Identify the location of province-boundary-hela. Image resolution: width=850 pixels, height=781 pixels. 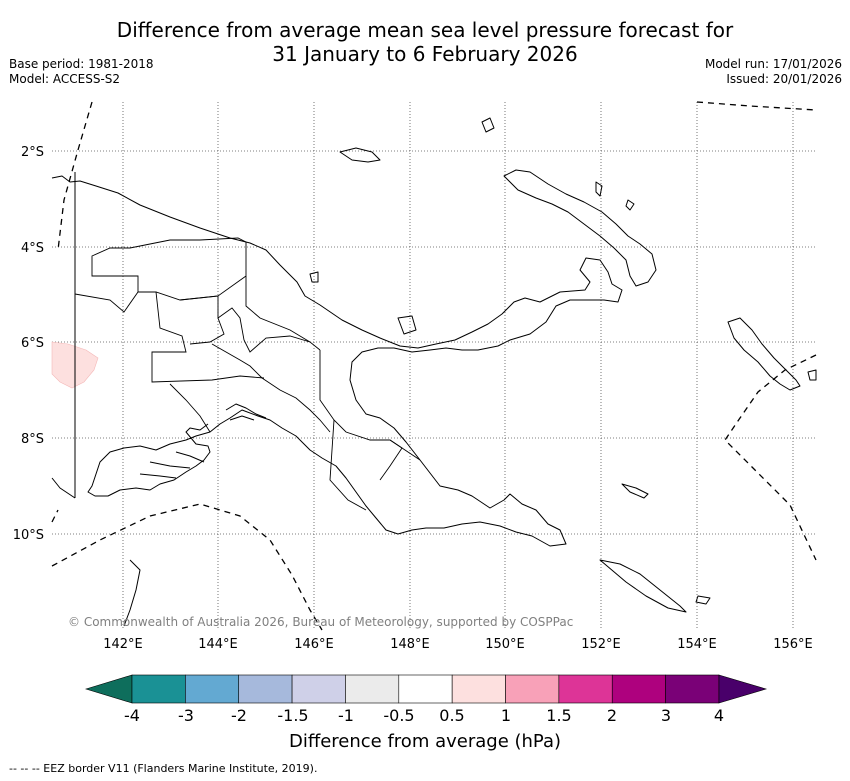
(202, 320).